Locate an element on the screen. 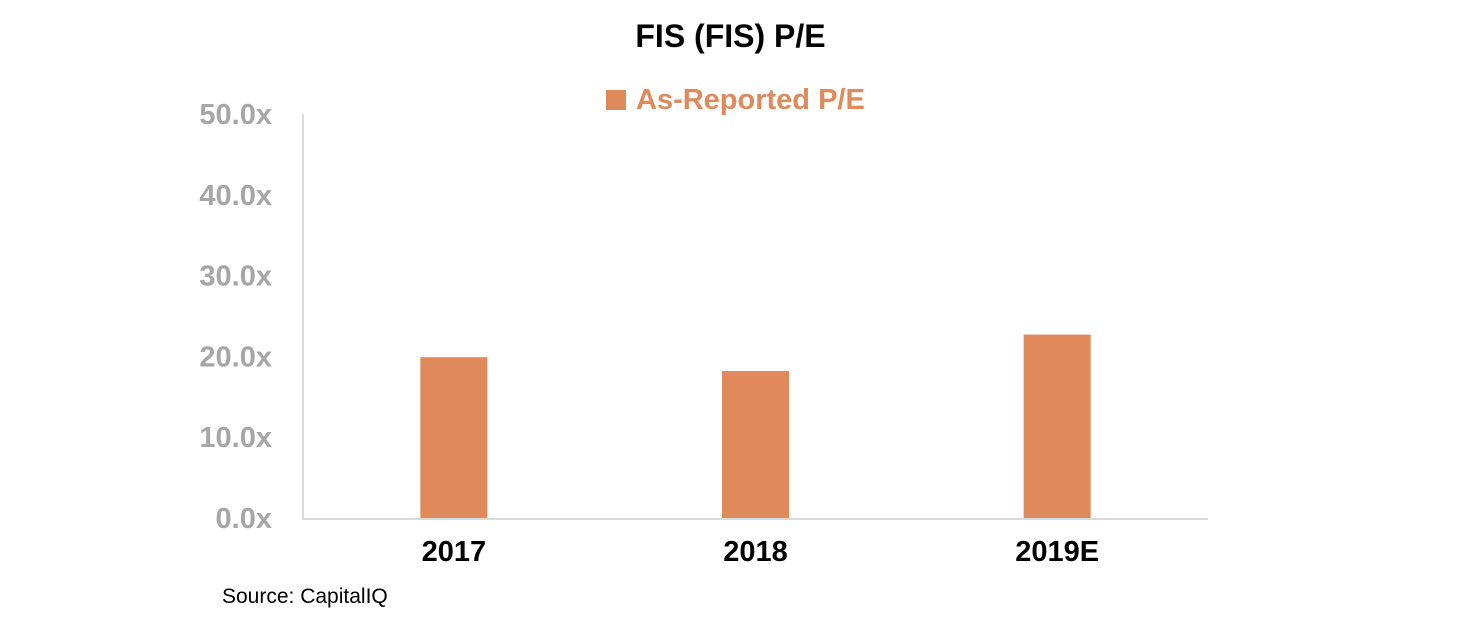  y-tick-label: 0.0x is located at coordinates (244, 519).